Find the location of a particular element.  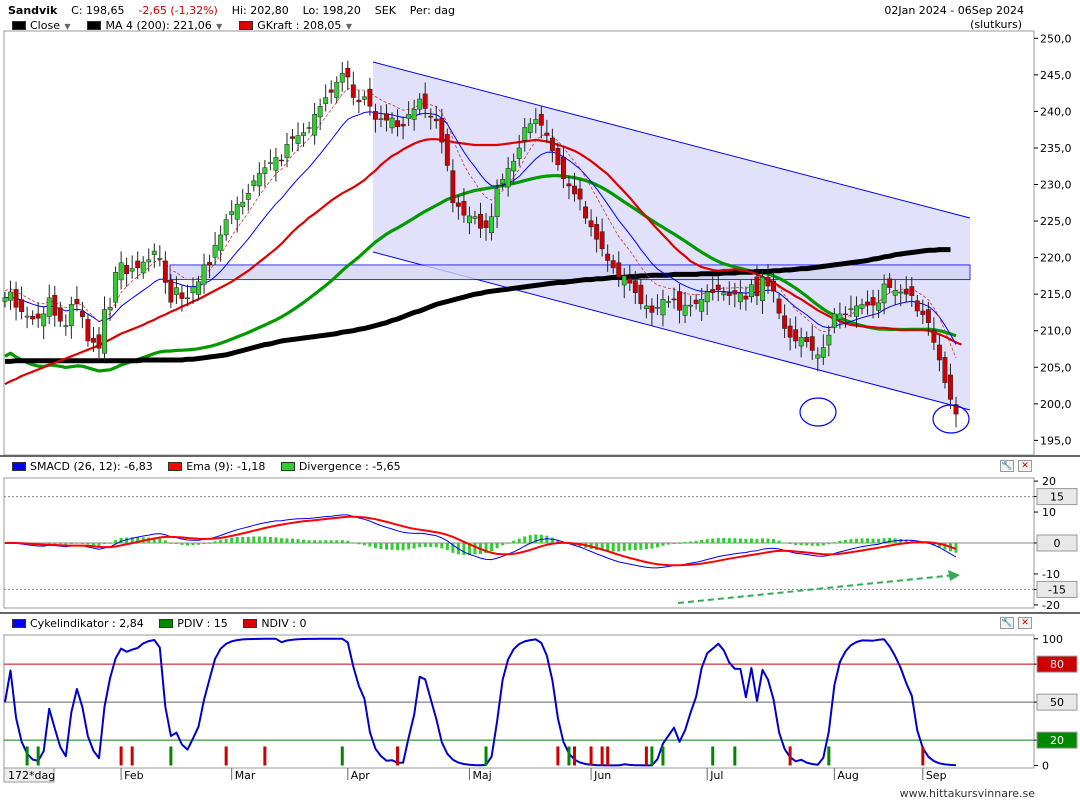

legend-pdiv: PDIV : 15 is located at coordinates (193, 623).